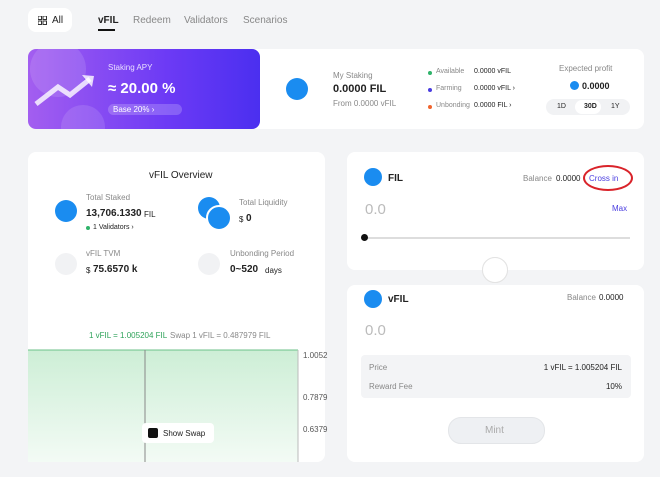 The image size is (660, 477). I want to click on my-staking-label: My Staking, so click(353, 75).